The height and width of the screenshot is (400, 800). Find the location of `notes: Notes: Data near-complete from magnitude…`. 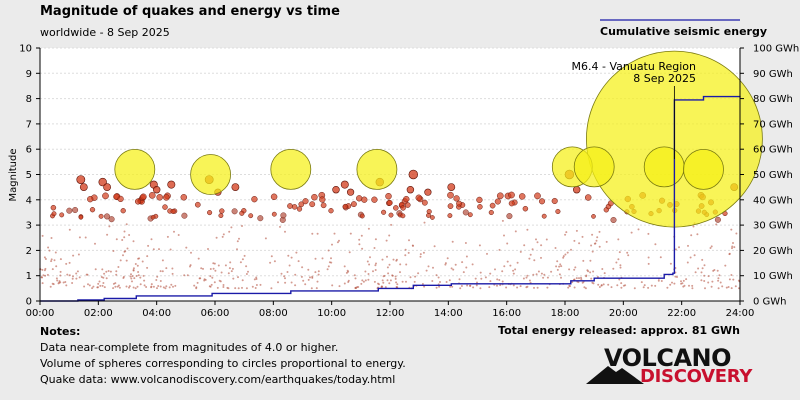

notes: Notes: Data near-complete from magnitude… is located at coordinates (223, 356).